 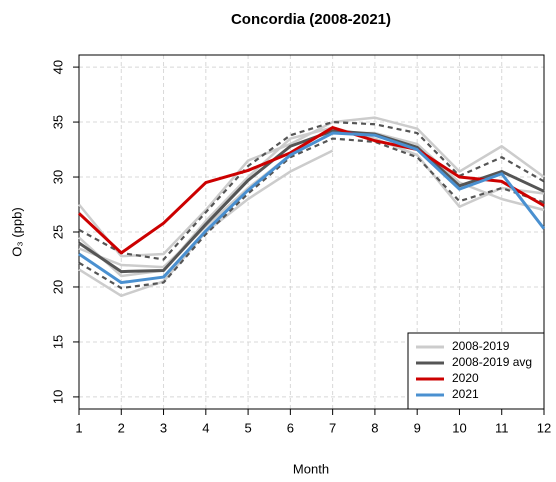 What do you see at coordinates (311, 19) in the screenshot?
I see `chart-title: Concordia (2008-2021)` at bounding box center [311, 19].